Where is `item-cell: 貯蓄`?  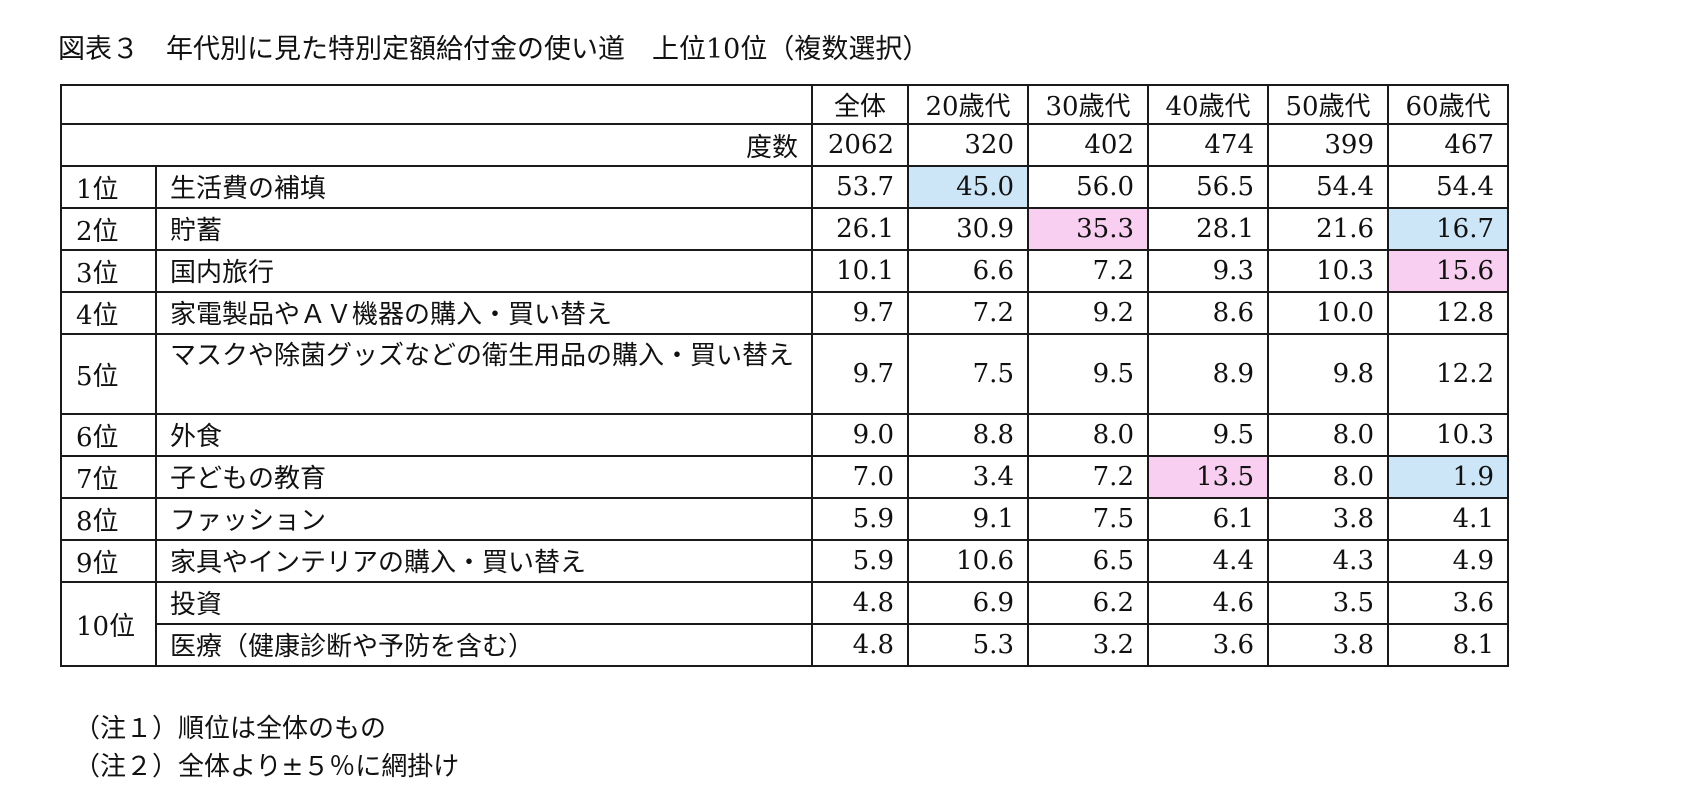
item-cell: 貯蓄 is located at coordinates (484, 229).